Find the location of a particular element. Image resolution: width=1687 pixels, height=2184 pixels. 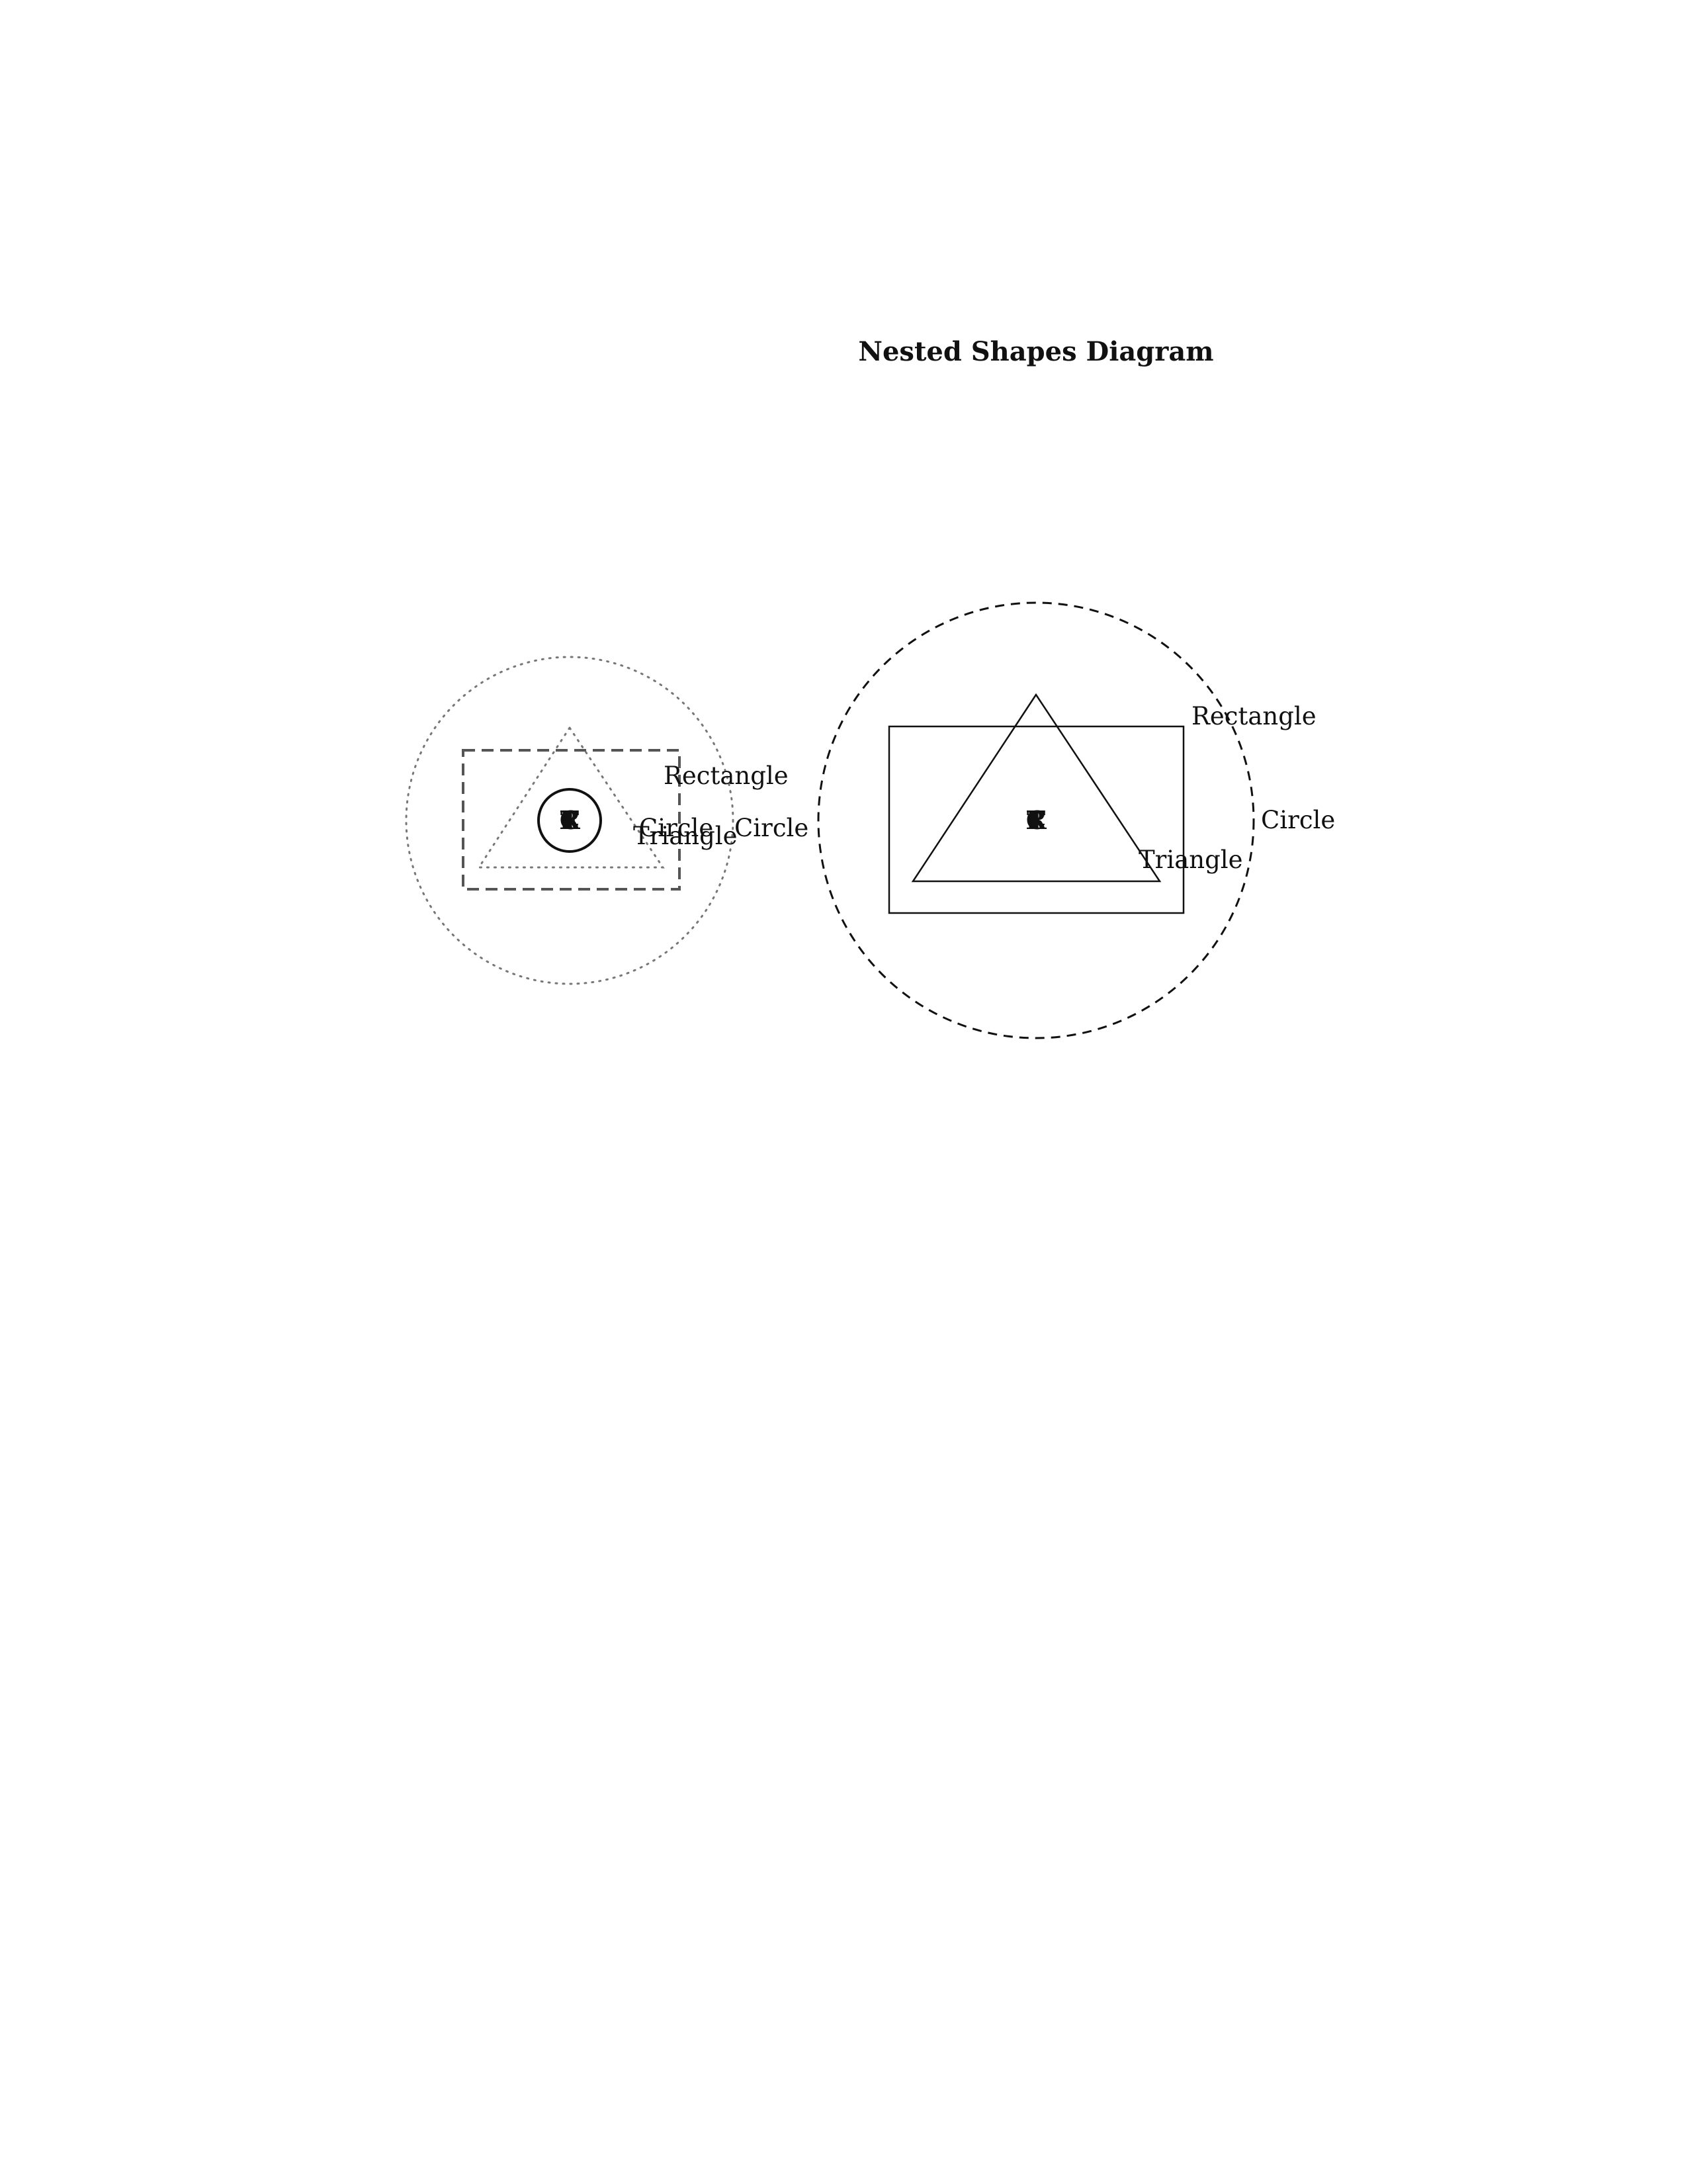

right-shape-group: T C R Rectangle Circle Triangle is located at coordinates (1076, 820).